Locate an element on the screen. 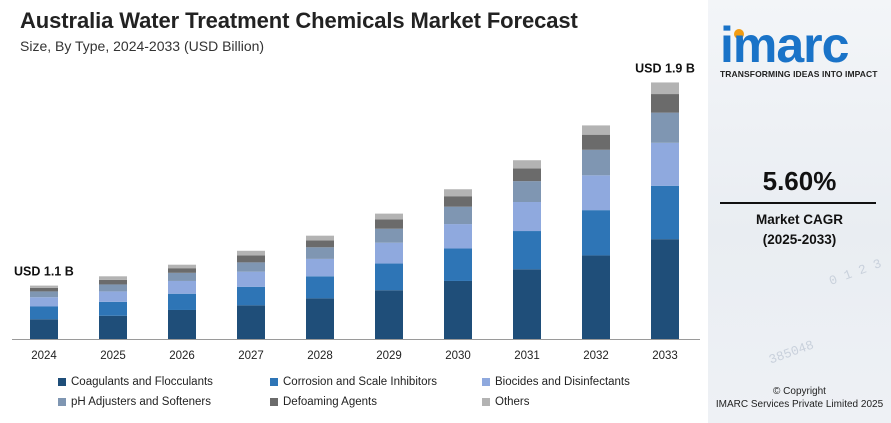 Image resolution: width=891 pixels, height=423 pixels. cagr-label: Market CAGR is located at coordinates (799, 219).